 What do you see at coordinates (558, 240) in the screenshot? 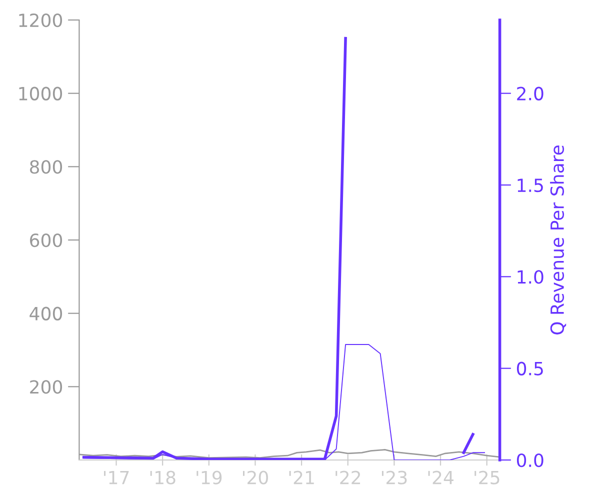
I see `y2-axis-title: Q Revenue Per Share` at bounding box center [558, 240].